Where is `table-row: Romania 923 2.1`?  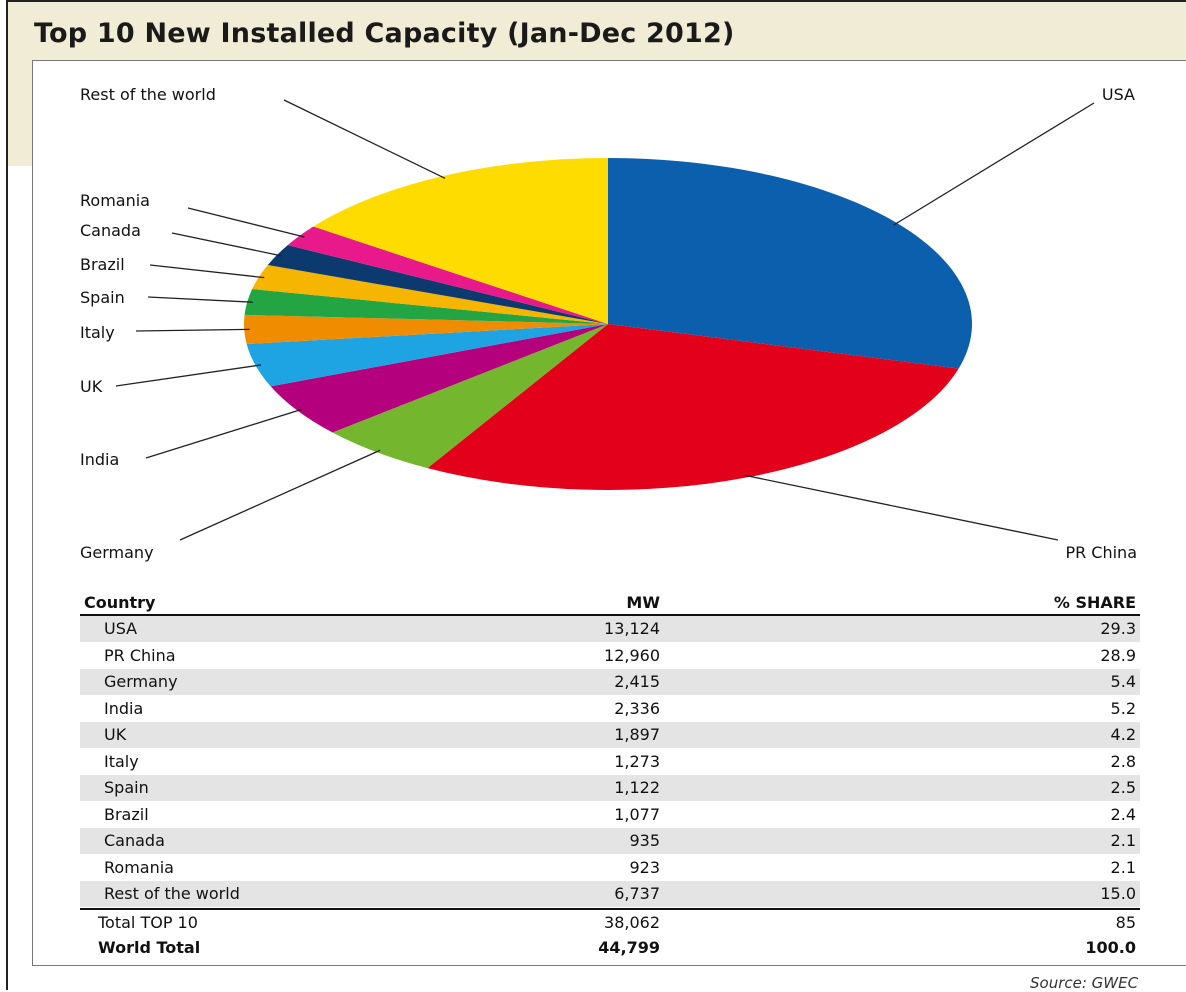
table-row: Romania 923 2.1 is located at coordinates (610, 868).